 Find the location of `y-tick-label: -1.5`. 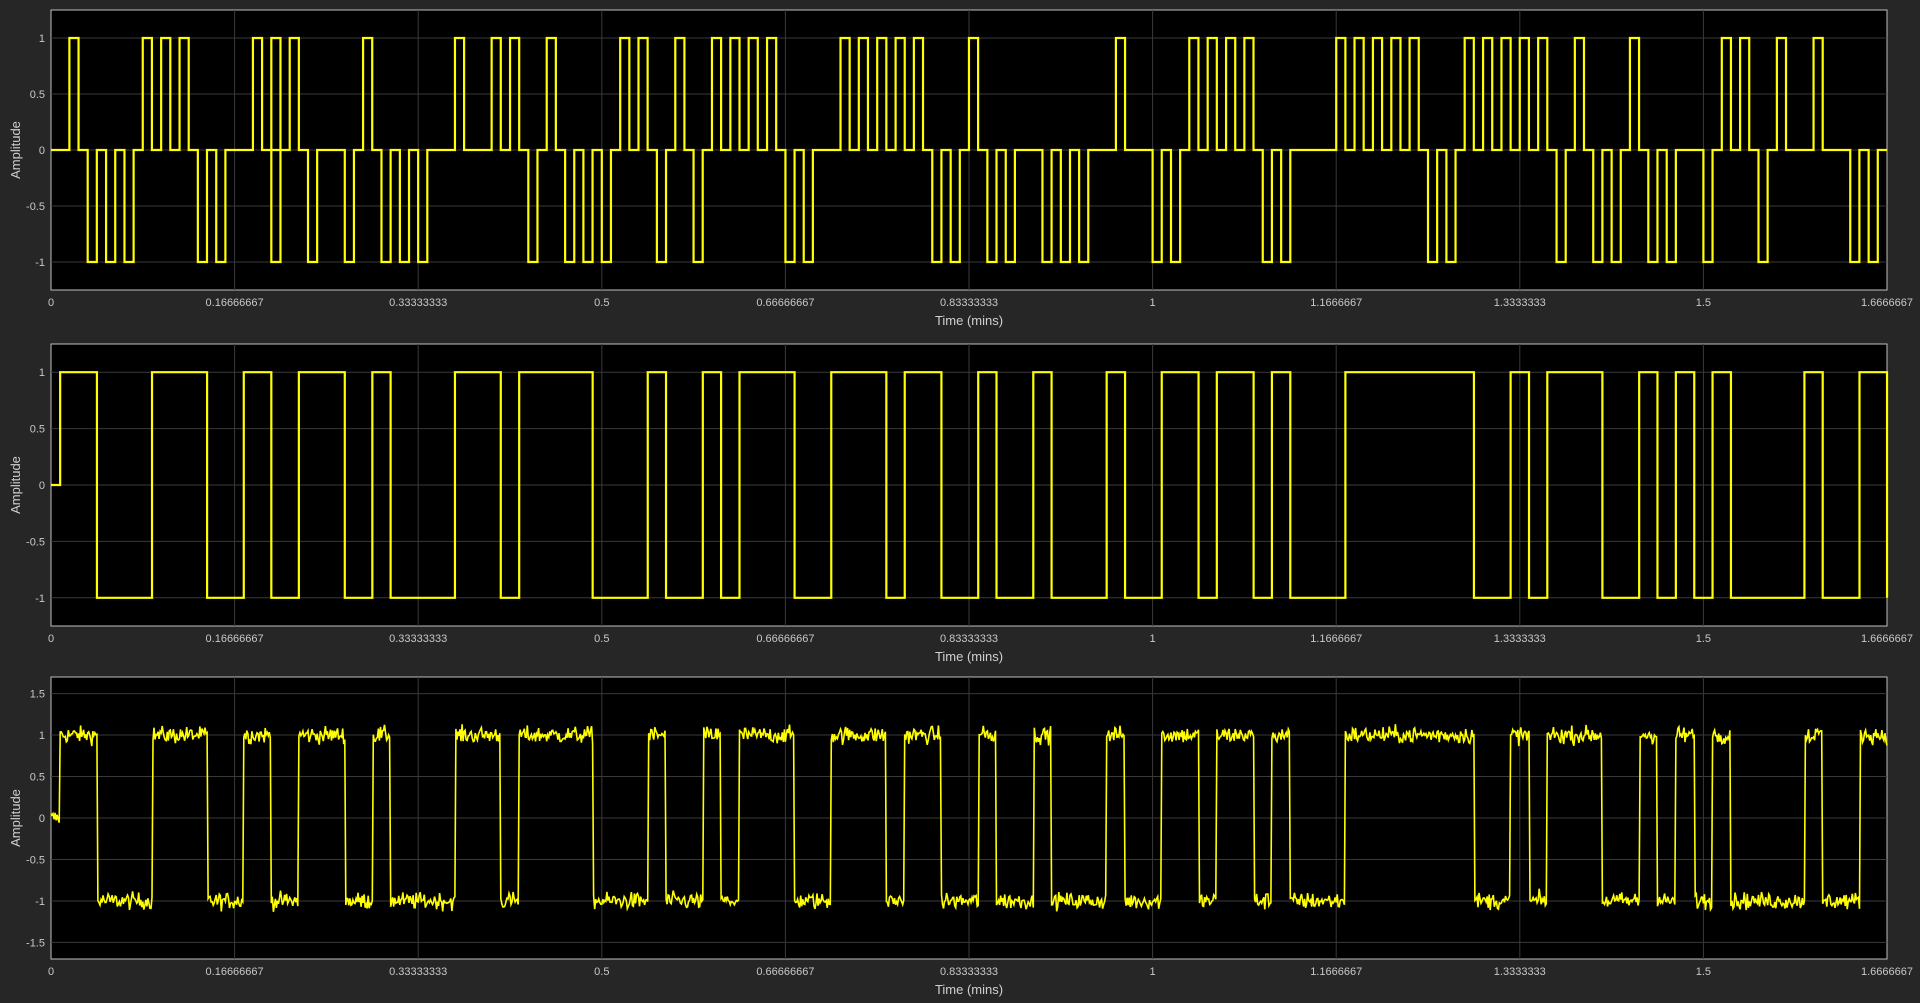

y-tick-label: -1.5 is located at coordinates (35, 943).